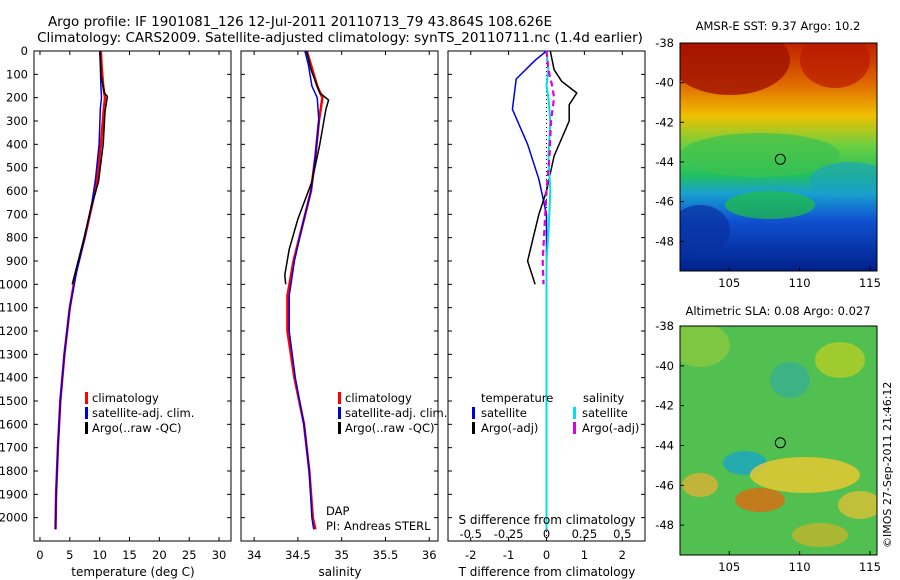 Image resolution: width=900 pixels, height=580 pixels. I want to click on x-tick-label: 30, so click(219, 555).